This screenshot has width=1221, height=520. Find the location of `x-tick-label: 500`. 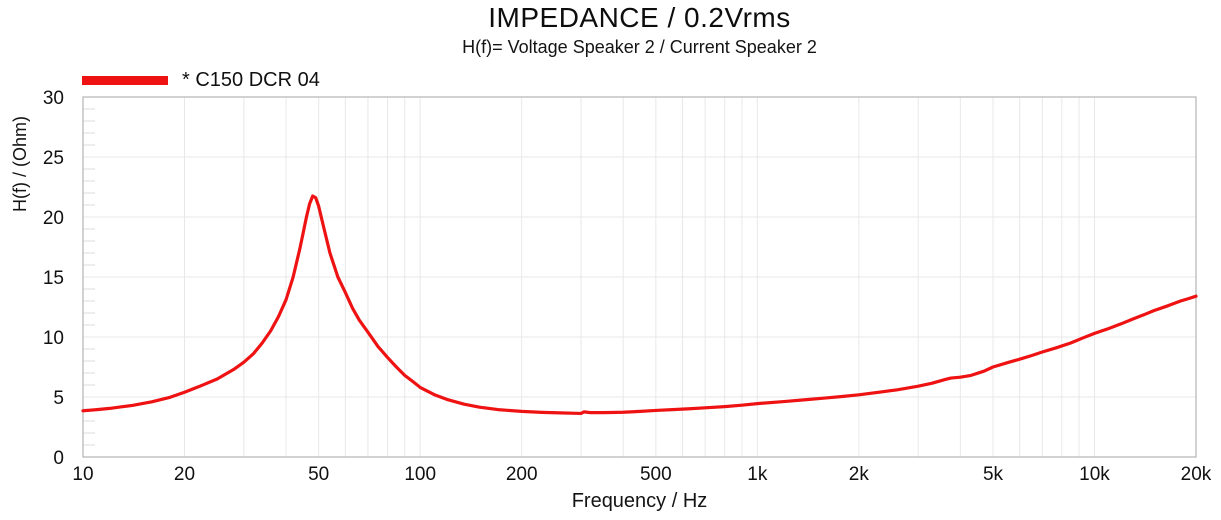

x-tick-label: 500 is located at coordinates (656, 474).